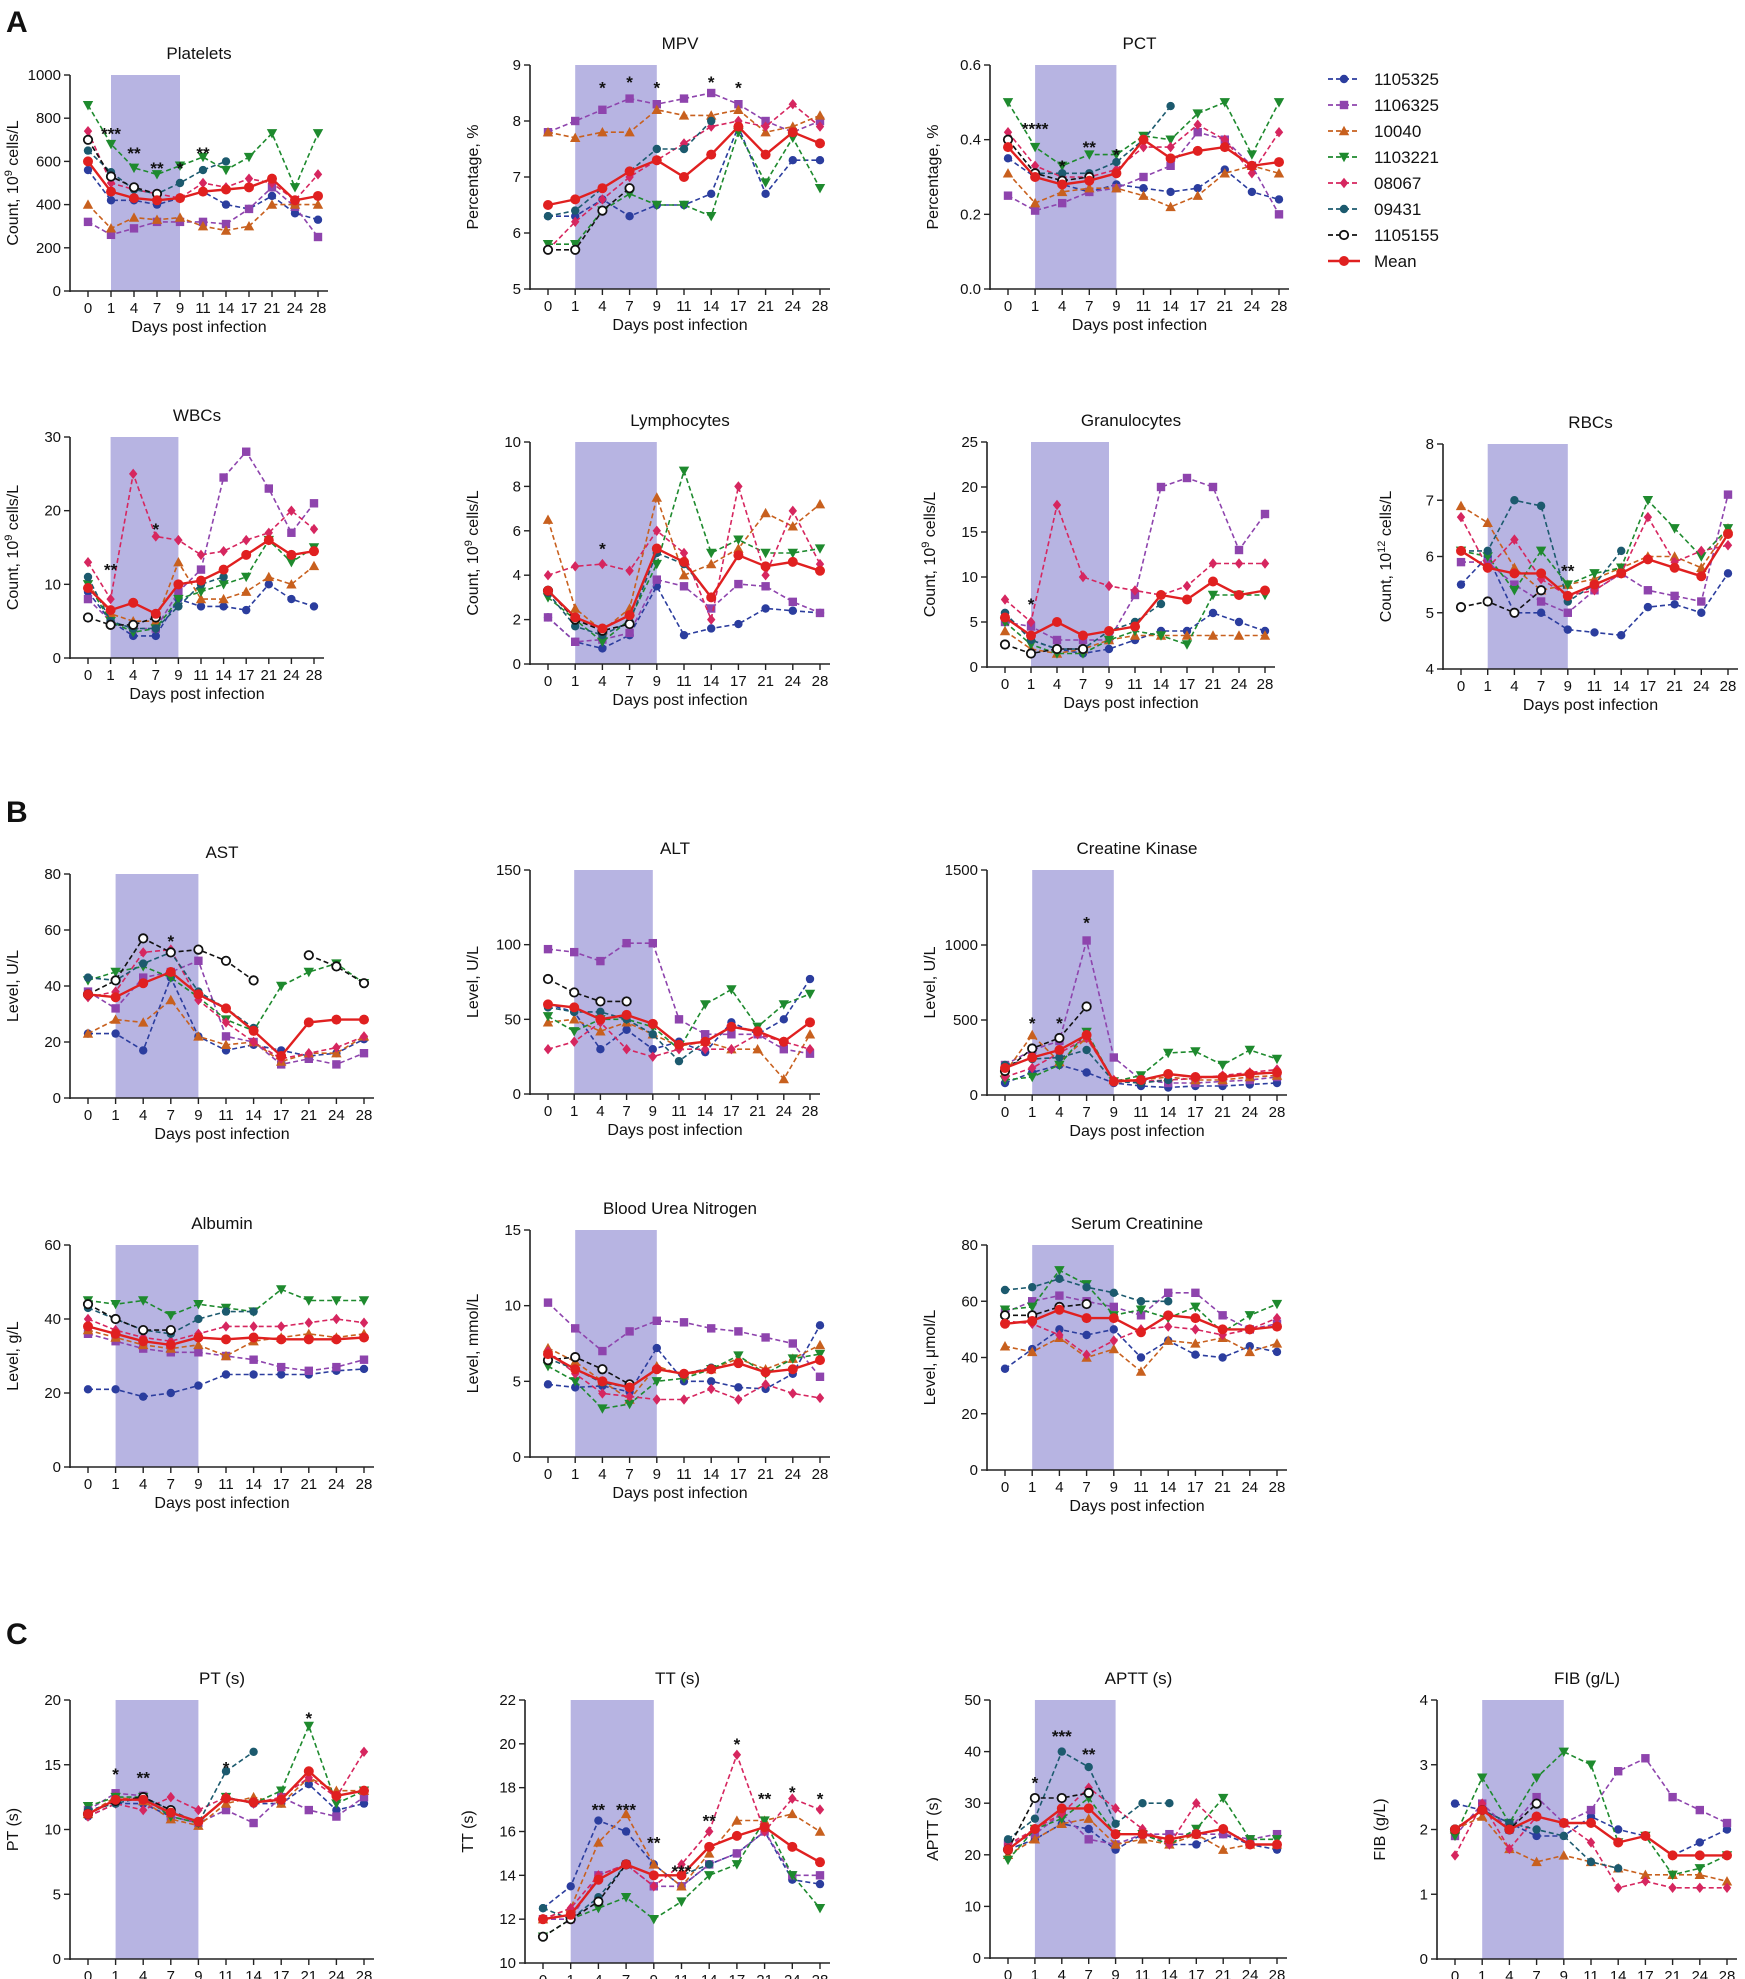  I want to click on y-tick-label: 2, so click(1424, 1830).